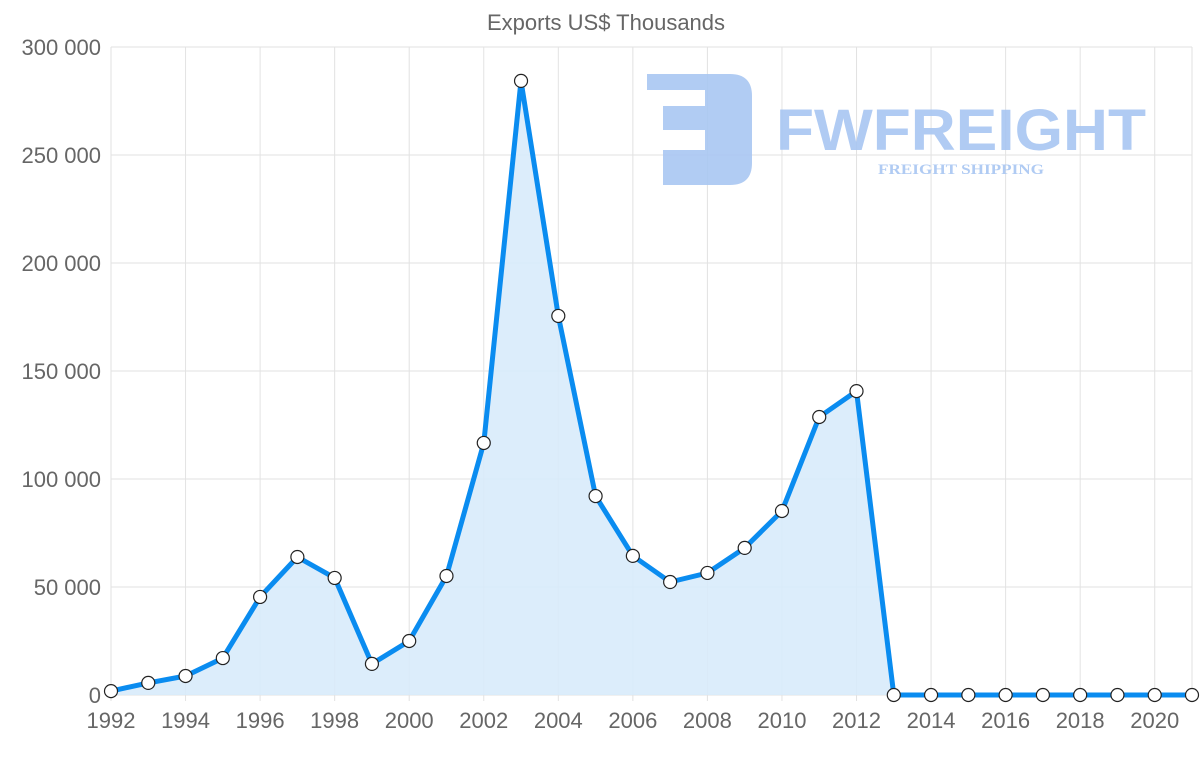 Image resolution: width=1200 pixels, height=768 pixels. Describe the element at coordinates (111, 720) in the screenshot. I see `x-tick-label: 1992` at that location.